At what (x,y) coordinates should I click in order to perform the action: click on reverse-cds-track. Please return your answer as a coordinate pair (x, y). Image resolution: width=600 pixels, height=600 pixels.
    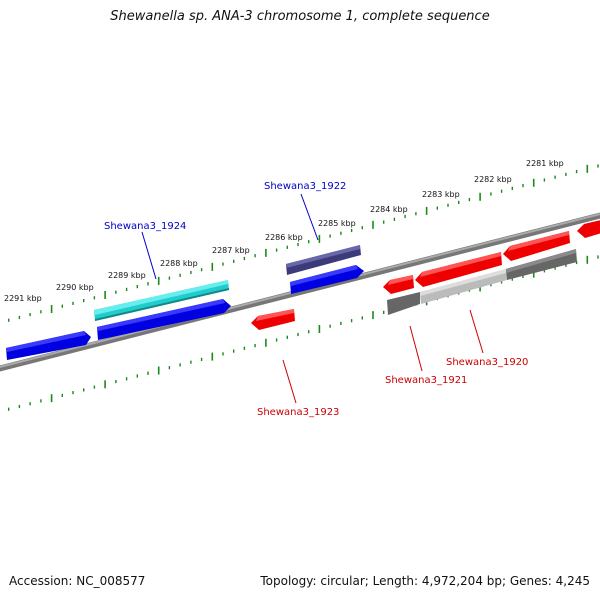
    Looking at the image, I should click on (425, 274).